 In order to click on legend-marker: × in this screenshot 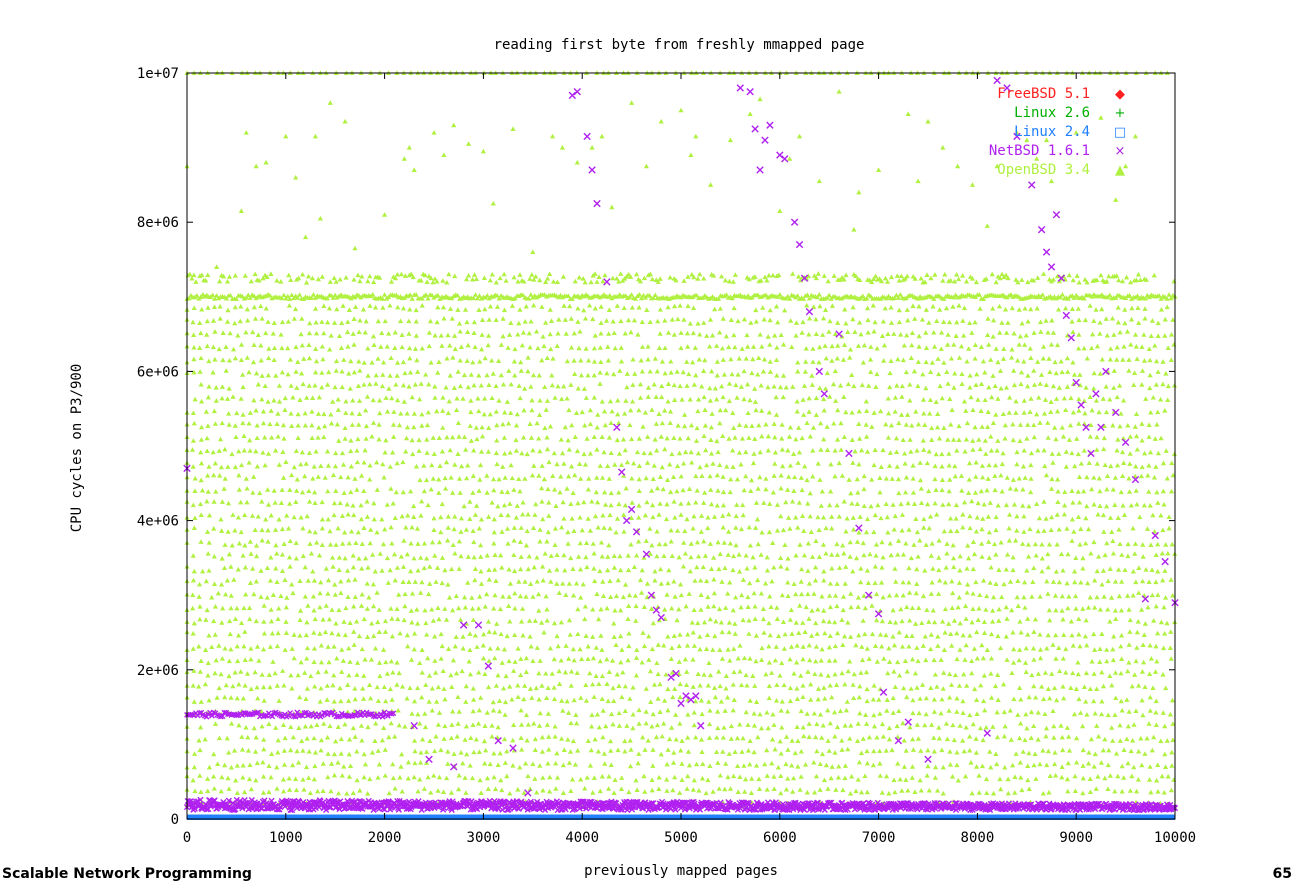, I will do `click(1120, 151)`.